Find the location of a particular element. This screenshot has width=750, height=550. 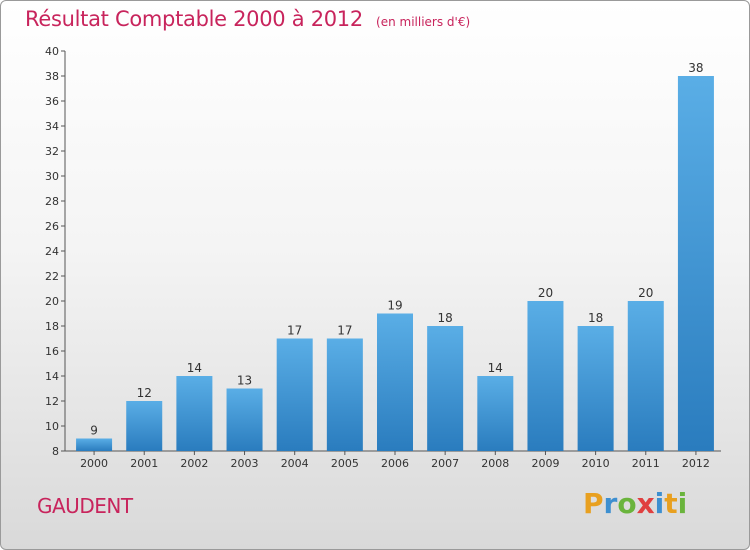

x-tick-label: 2009 is located at coordinates (545, 463).